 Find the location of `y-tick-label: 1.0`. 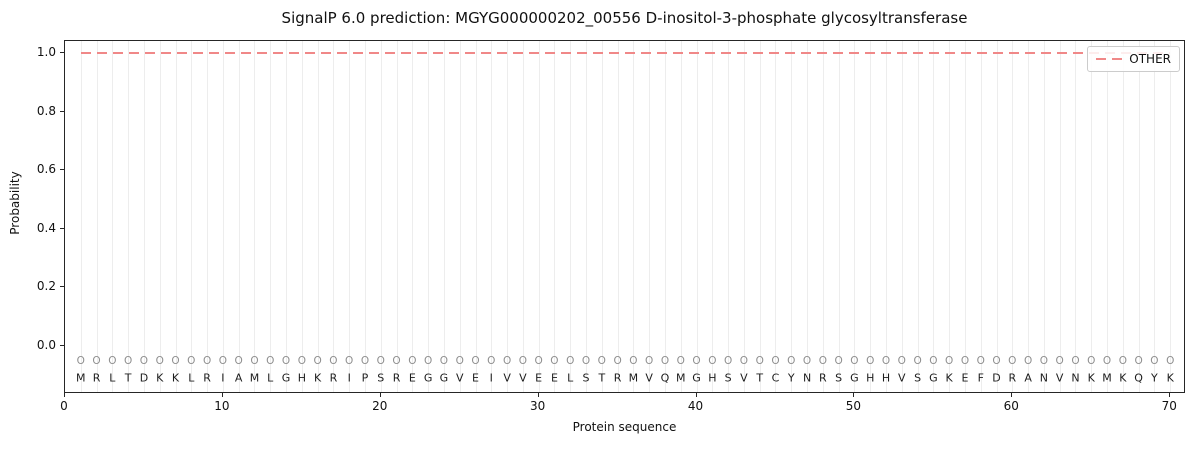

y-tick-label: 1.0 is located at coordinates (46, 52).